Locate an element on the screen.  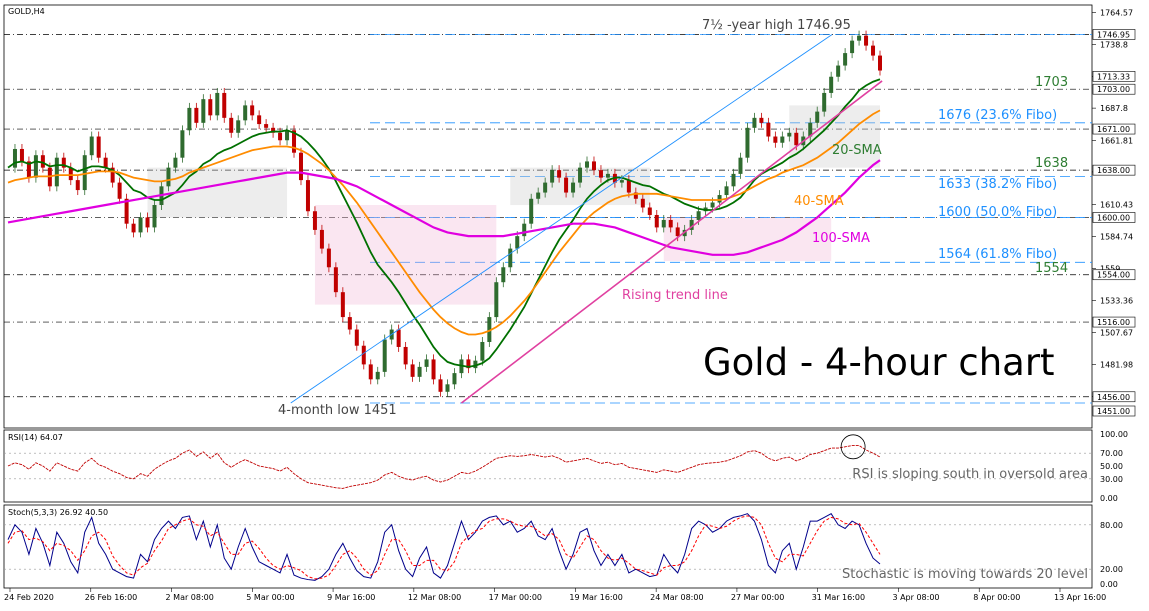
annot-lvl_1638: 1638 is located at coordinates (1051, 163).